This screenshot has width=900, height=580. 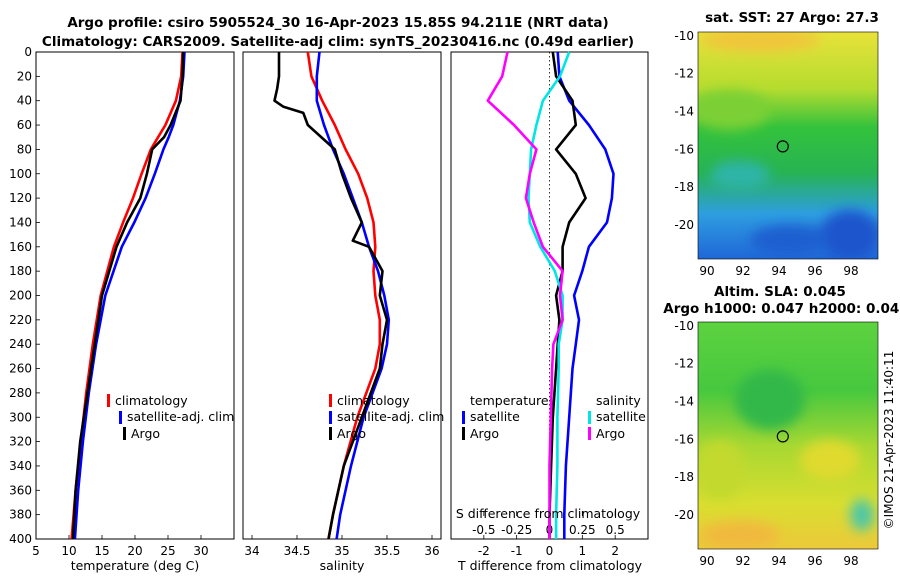 I want to click on legend-s-argo: Argo, so click(x=610, y=433).